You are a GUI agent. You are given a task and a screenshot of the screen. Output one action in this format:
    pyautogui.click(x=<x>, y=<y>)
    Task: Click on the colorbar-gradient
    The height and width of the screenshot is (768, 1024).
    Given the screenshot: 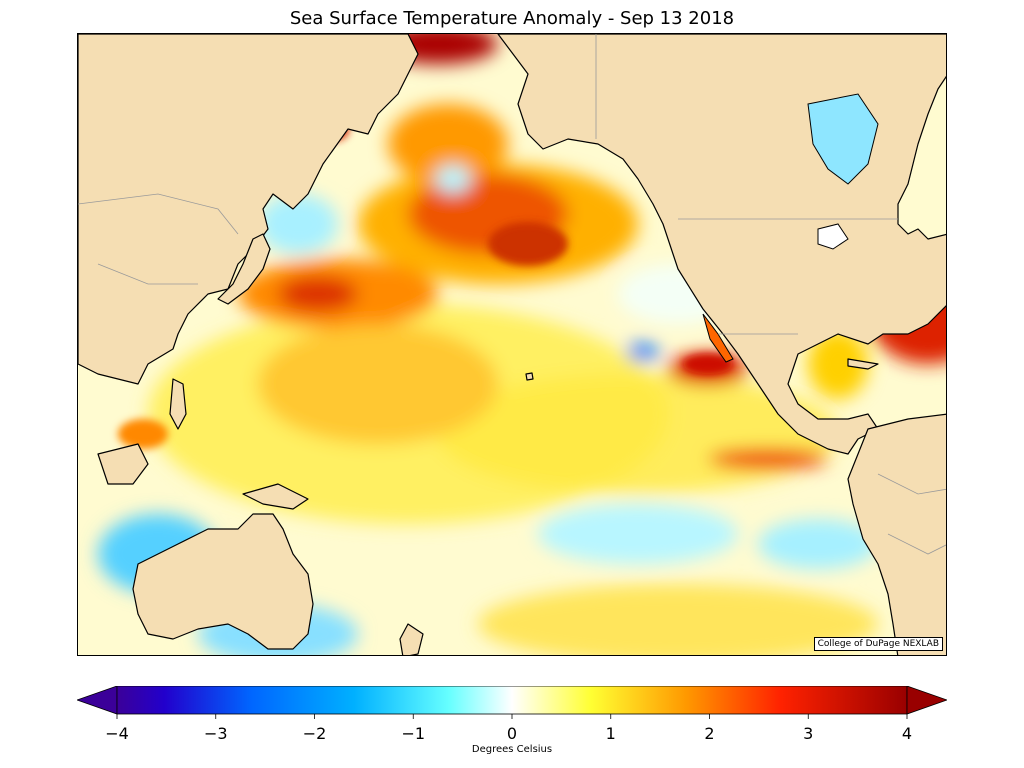 What is the action you would take?
    pyautogui.click(x=512, y=700)
    